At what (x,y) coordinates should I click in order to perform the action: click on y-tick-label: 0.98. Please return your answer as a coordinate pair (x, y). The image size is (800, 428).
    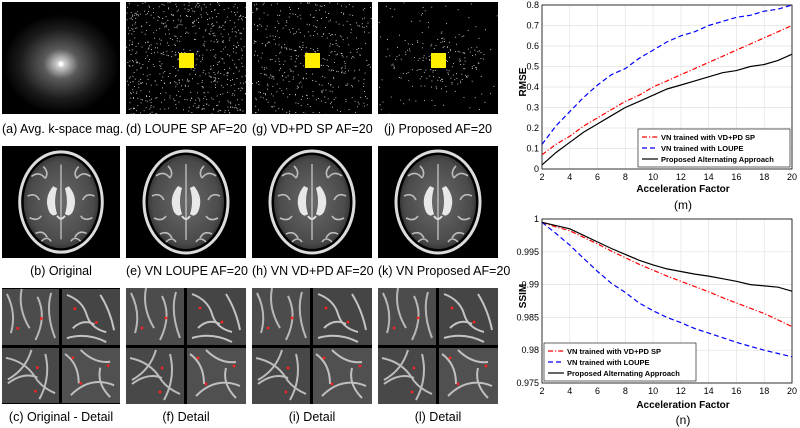
    Looking at the image, I should click on (530, 350).